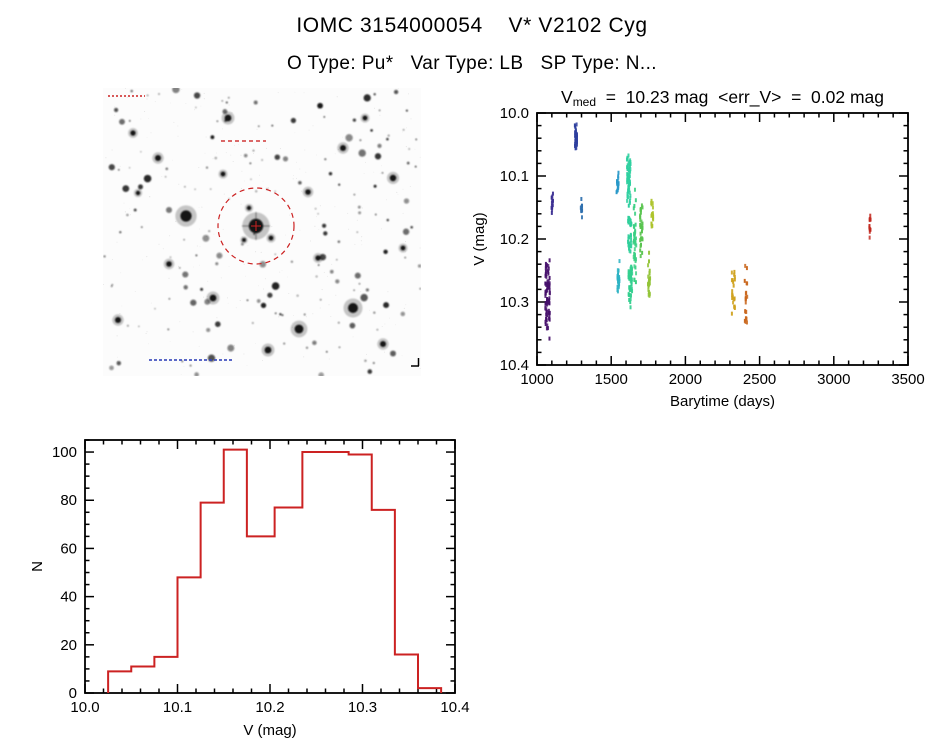  Describe the element at coordinates (567, 97) in the screenshot. I see `lightcurve-title-prefix: V` at that location.